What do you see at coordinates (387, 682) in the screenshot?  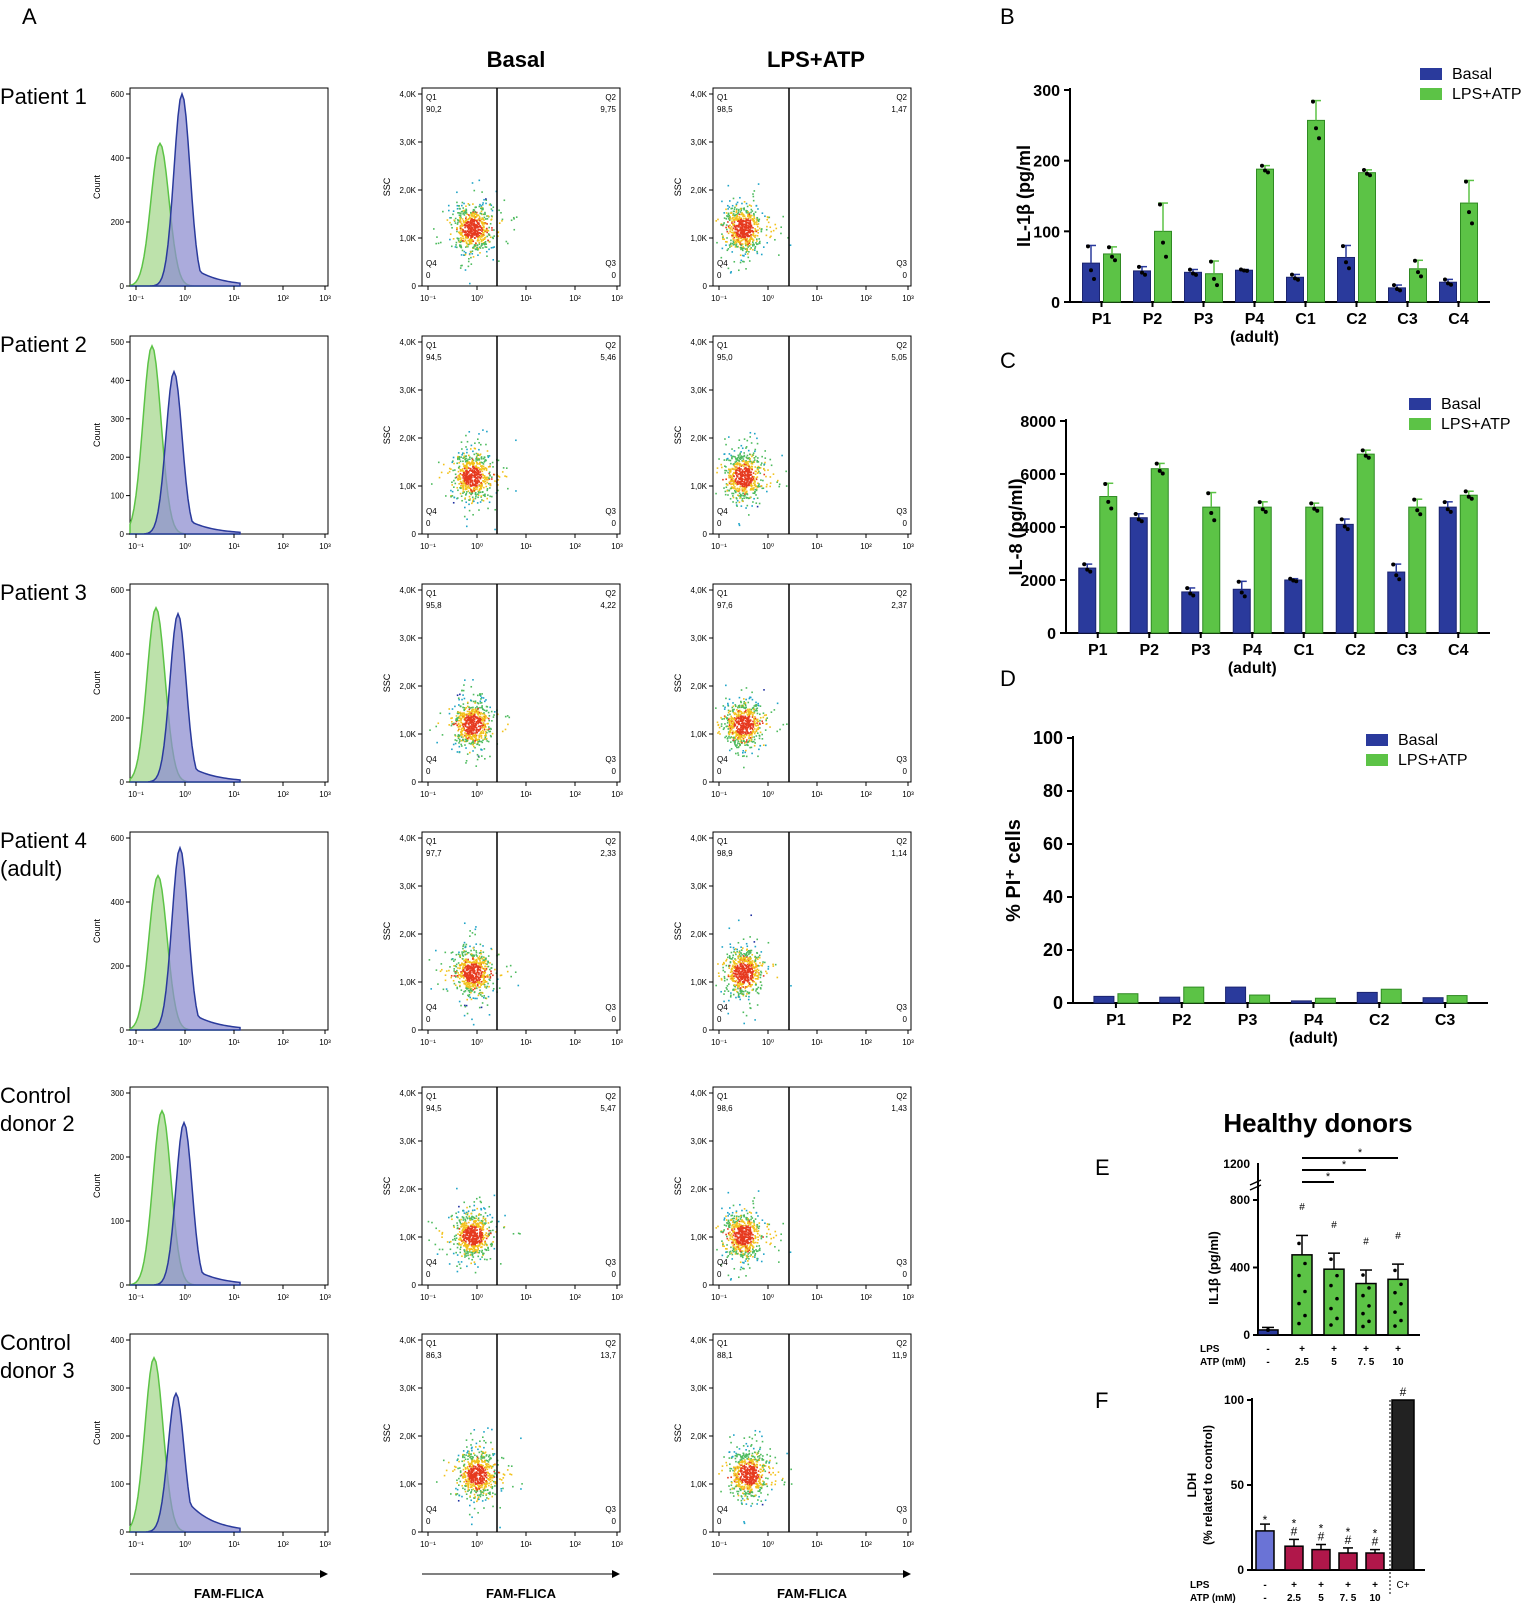 I see `dotplot-y-label: SSC` at bounding box center [387, 682].